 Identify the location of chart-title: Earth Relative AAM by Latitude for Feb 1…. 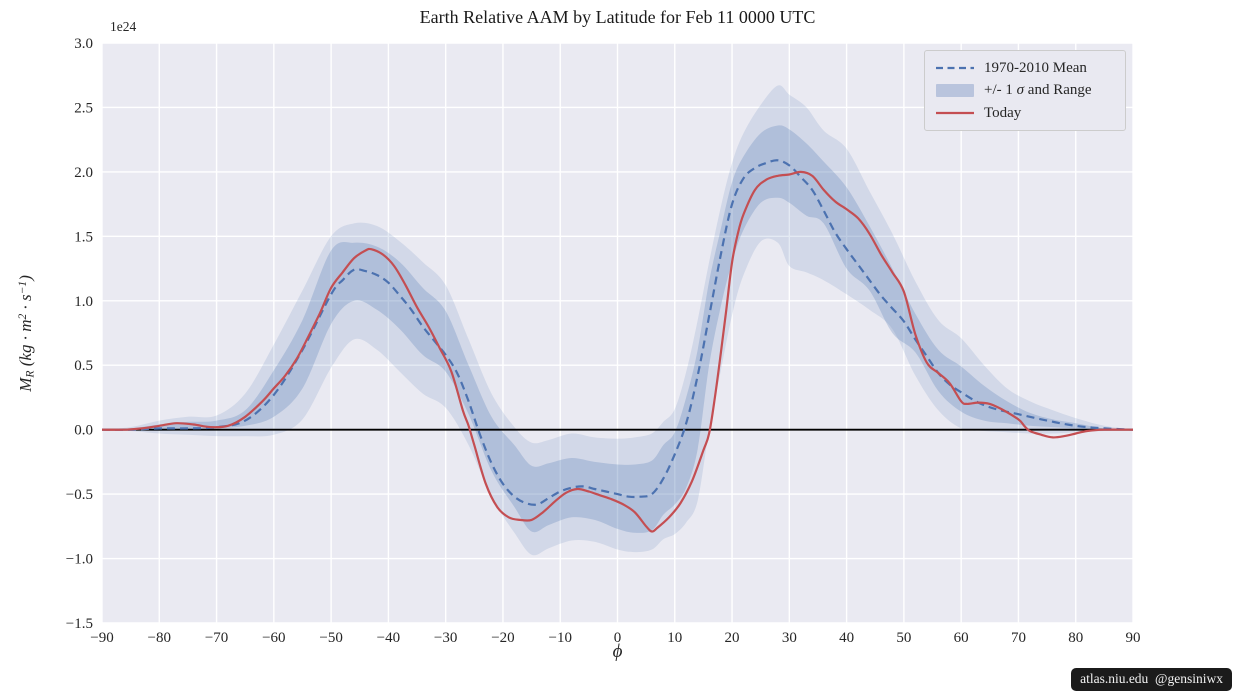
(617, 17).